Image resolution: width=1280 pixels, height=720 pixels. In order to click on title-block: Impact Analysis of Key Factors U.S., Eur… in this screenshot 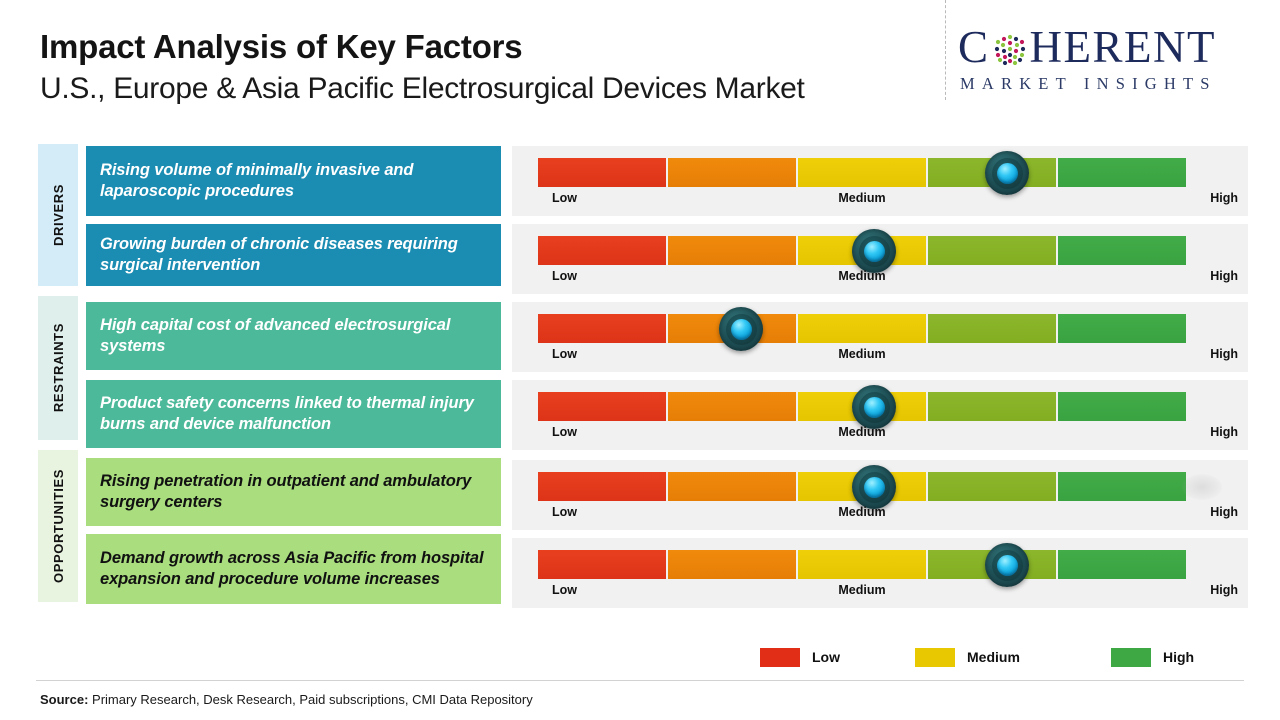, I will do `click(480, 67)`.